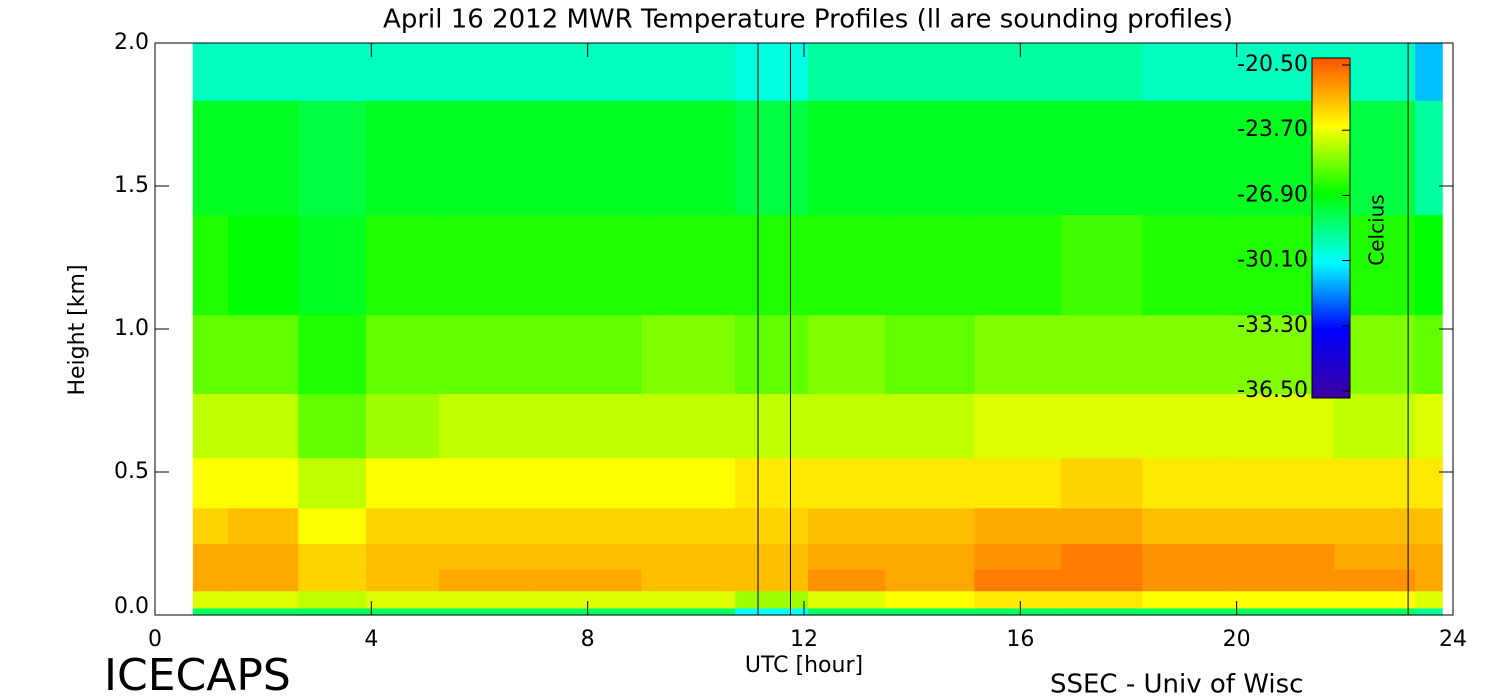 This screenshot has height=700, width=1500. I want to click on y-tick-label: 1.0, so click(131, 328).